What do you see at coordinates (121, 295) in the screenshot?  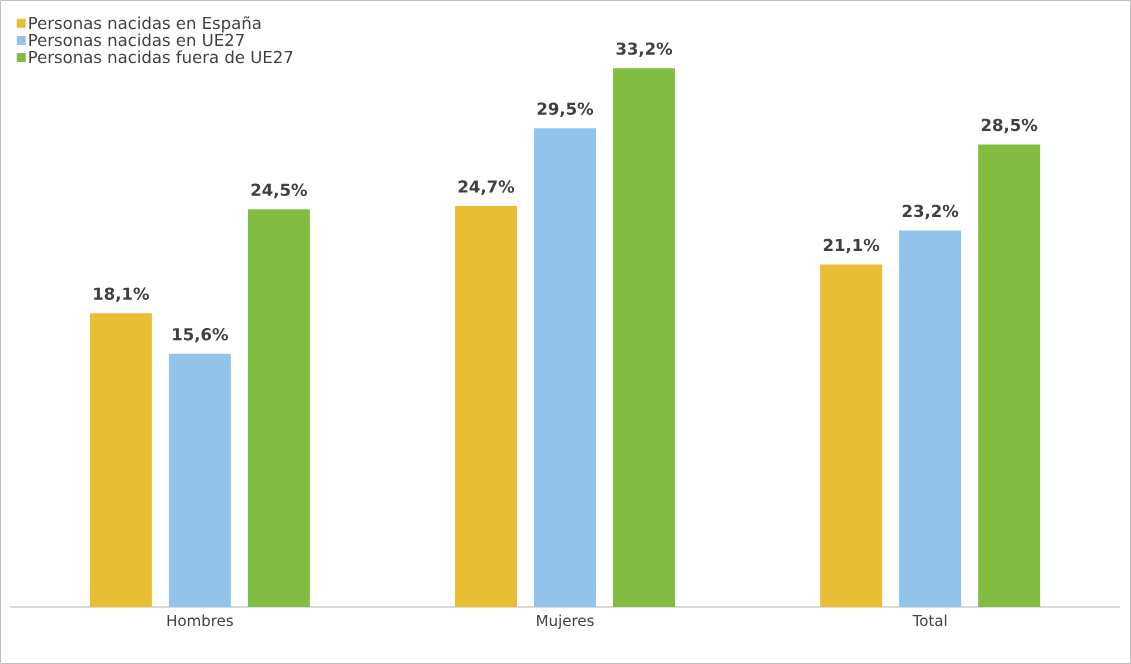 I see `data-label: 18,1%` at bounding box center [121, 295].